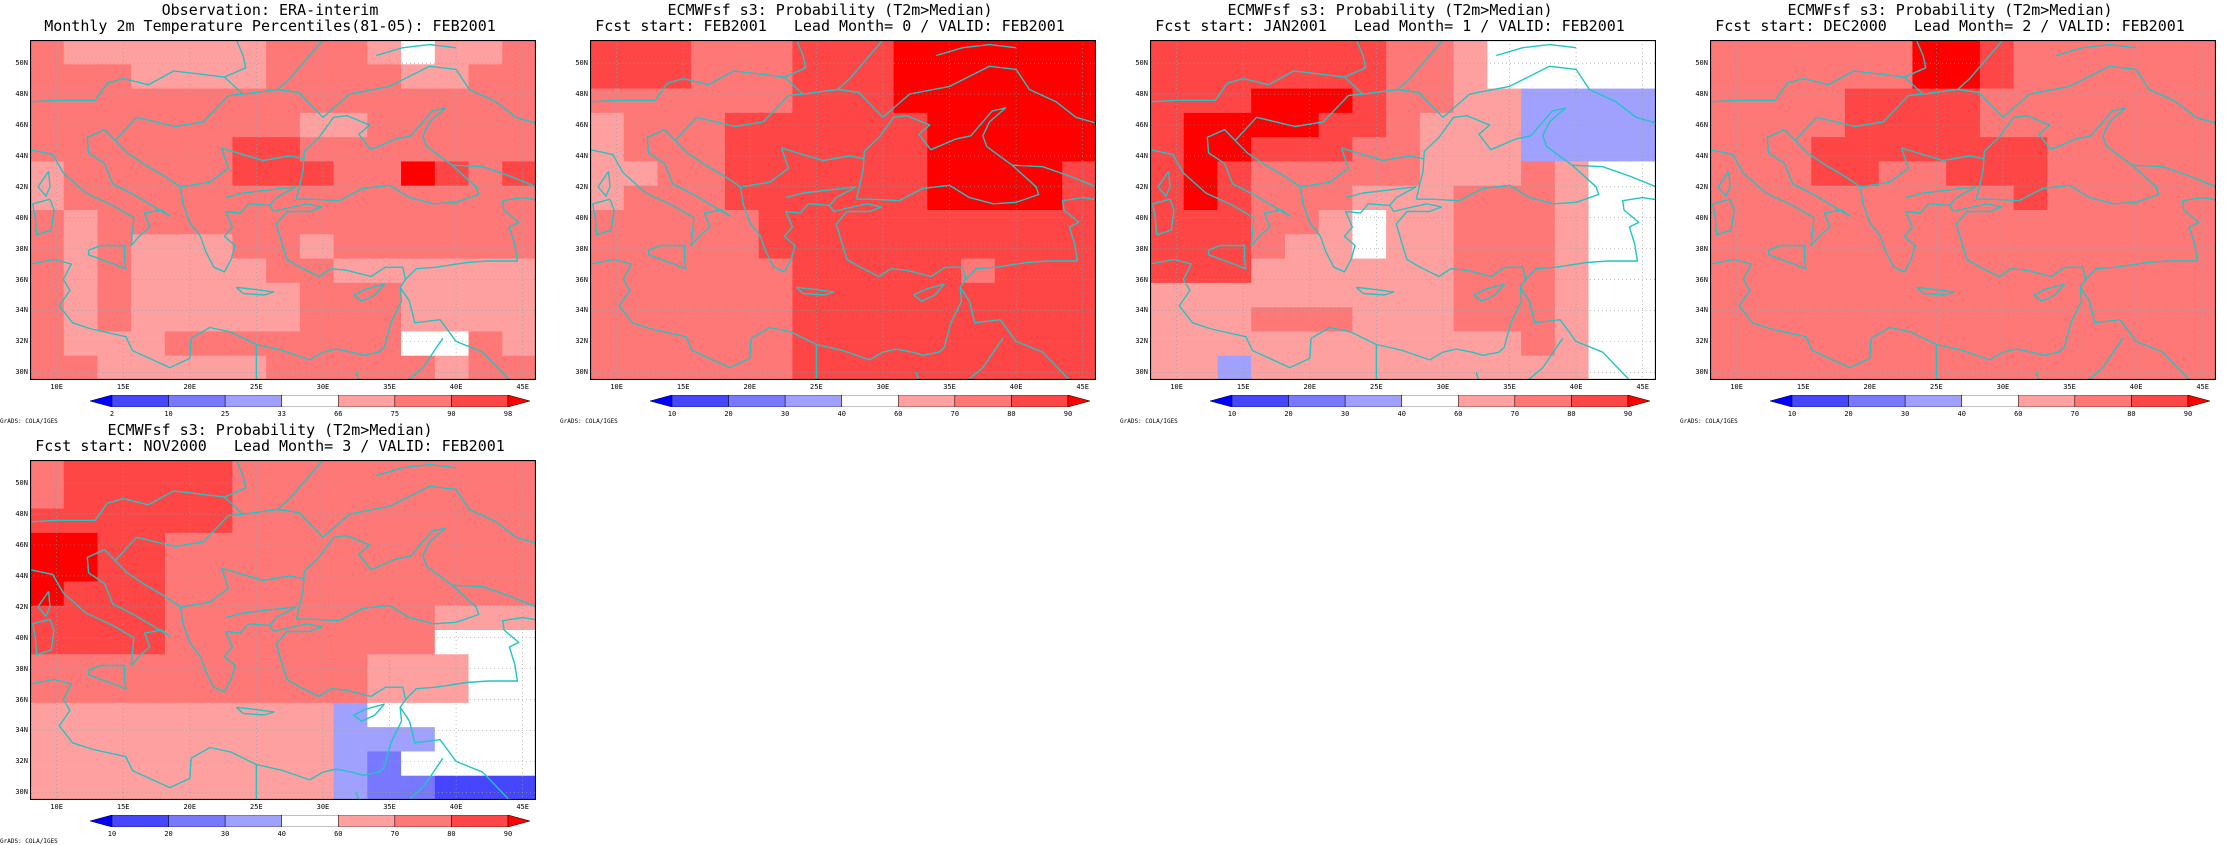 The width and height of the screenshot is (2240, 845). I want to click on lon-tick-label: 15E, so click(683, 387).